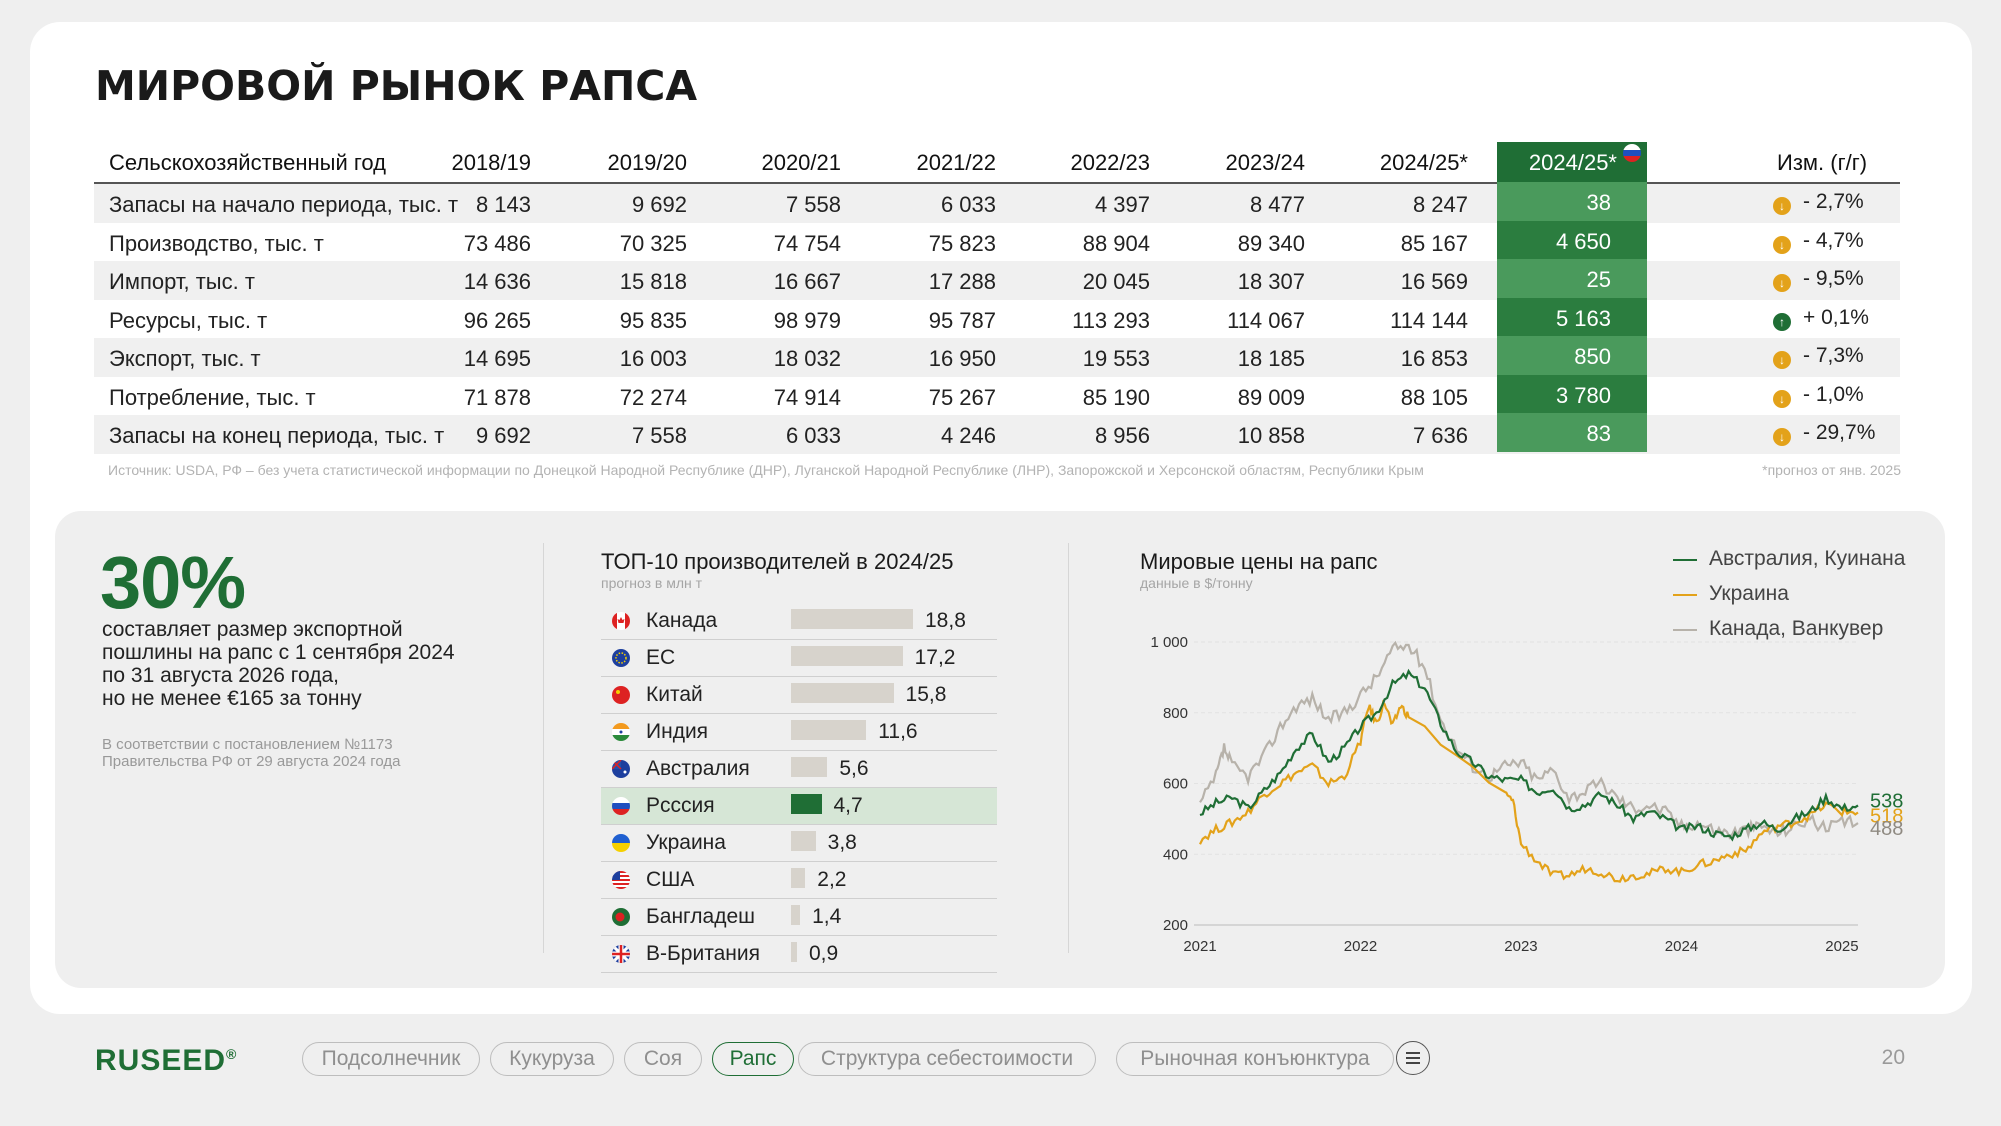  I want to click on flag-ca-icon, so click(621, 621).